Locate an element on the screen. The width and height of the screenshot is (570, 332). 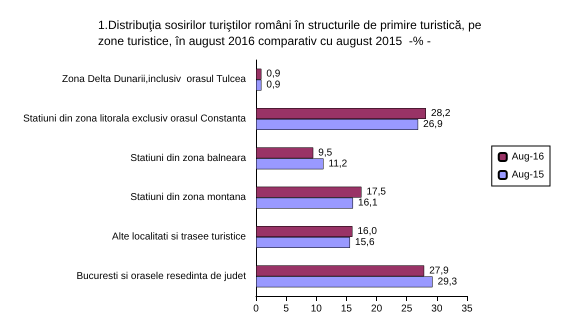
data-label: 27,9 is located at coordinates (439, 270).